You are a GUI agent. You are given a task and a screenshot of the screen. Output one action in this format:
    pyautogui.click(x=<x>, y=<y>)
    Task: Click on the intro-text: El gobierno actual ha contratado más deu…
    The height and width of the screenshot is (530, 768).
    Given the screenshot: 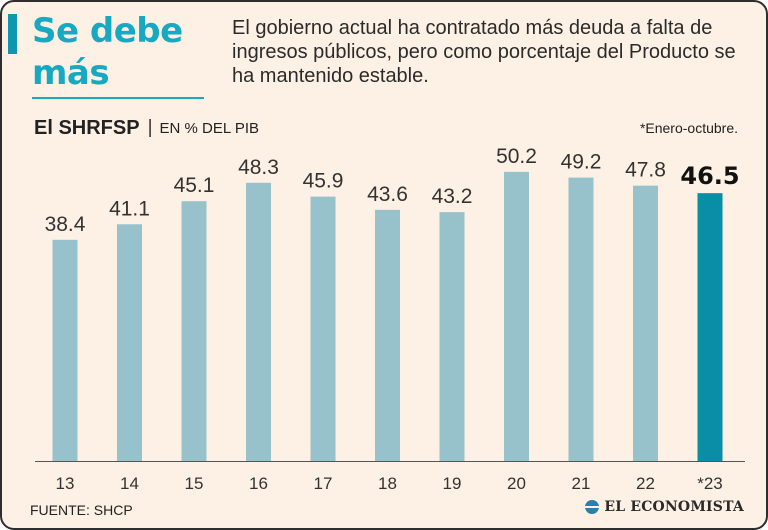 What is the action you would take?
    pyautogui.click(x=484, y=52)
    